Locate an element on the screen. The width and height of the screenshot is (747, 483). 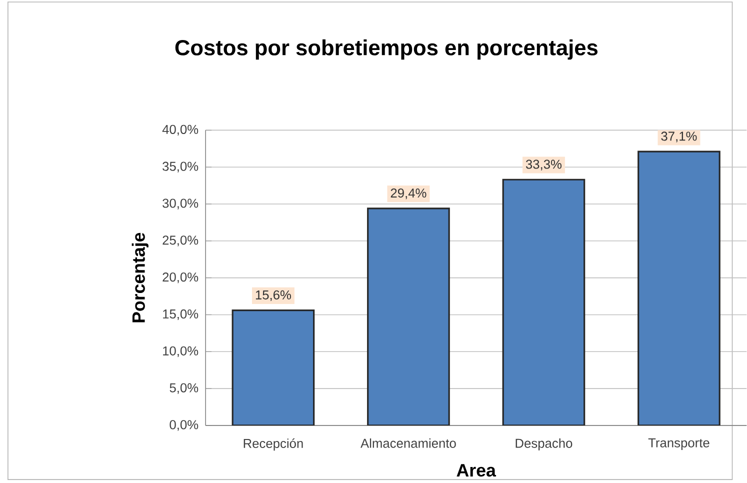
x-tick-label: Transporte is located at coordinates (679, 444).